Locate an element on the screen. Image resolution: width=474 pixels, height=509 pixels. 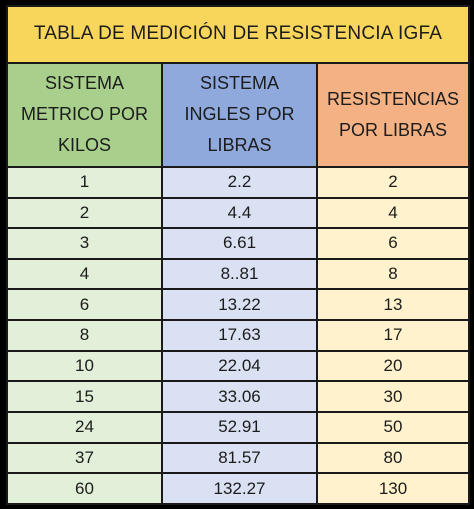
cell-pounds: 13.22 is located at coordinates (239, 305).